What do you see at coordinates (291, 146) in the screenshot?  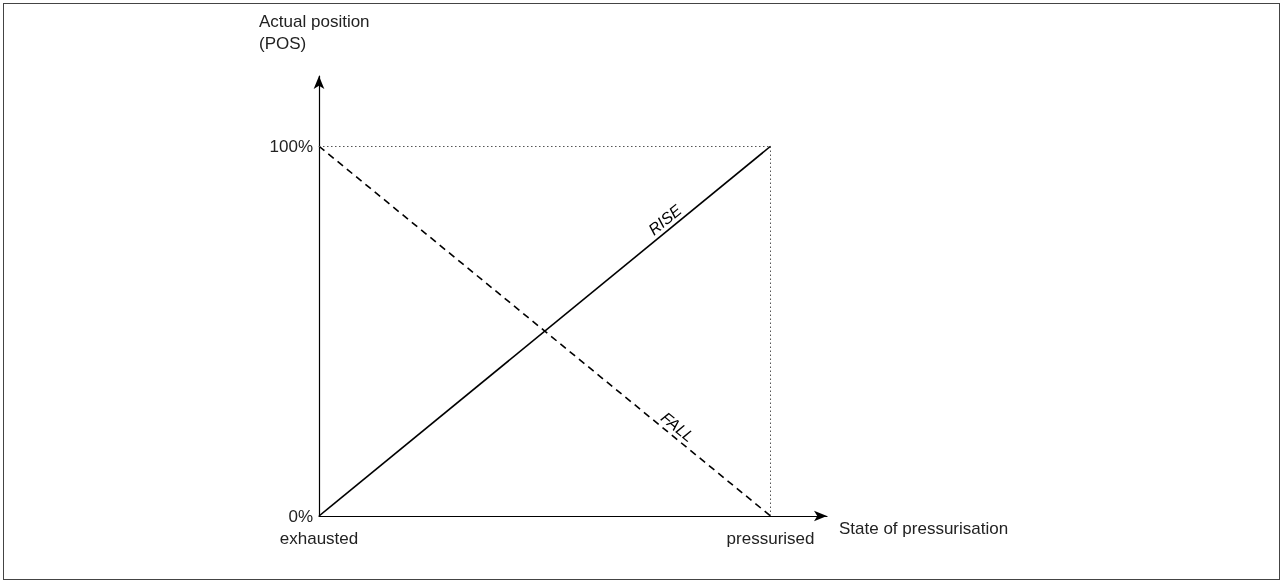 I see `y-tick-label: 100%` at bounding box center [291, 146].